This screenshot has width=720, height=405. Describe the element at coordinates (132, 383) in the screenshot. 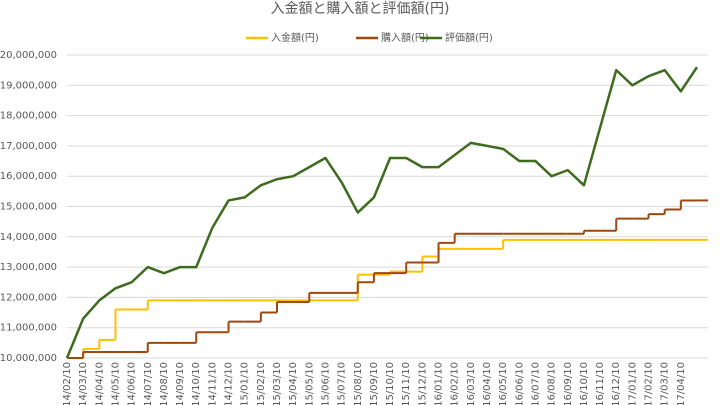

I see `x-tick-label: 2014/06/10` at that location.